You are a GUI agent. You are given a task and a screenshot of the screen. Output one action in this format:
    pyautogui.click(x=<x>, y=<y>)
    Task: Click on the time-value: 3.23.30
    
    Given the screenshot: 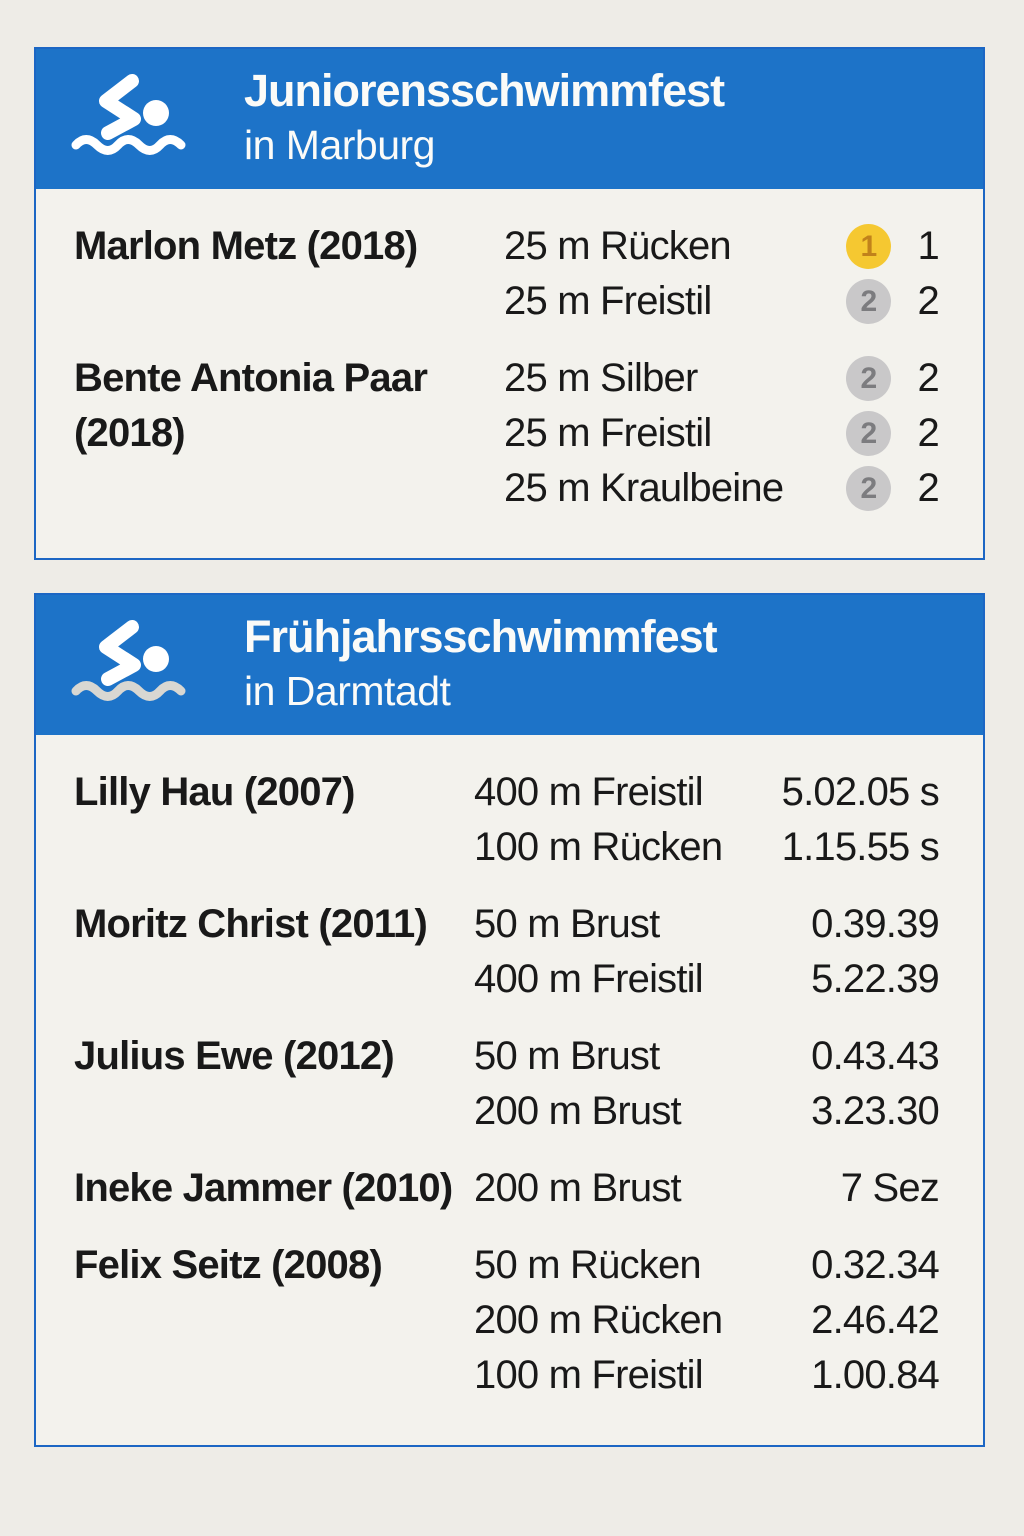 What is the action you would take?
    pyautogui.click(x=875, y=1111)
    